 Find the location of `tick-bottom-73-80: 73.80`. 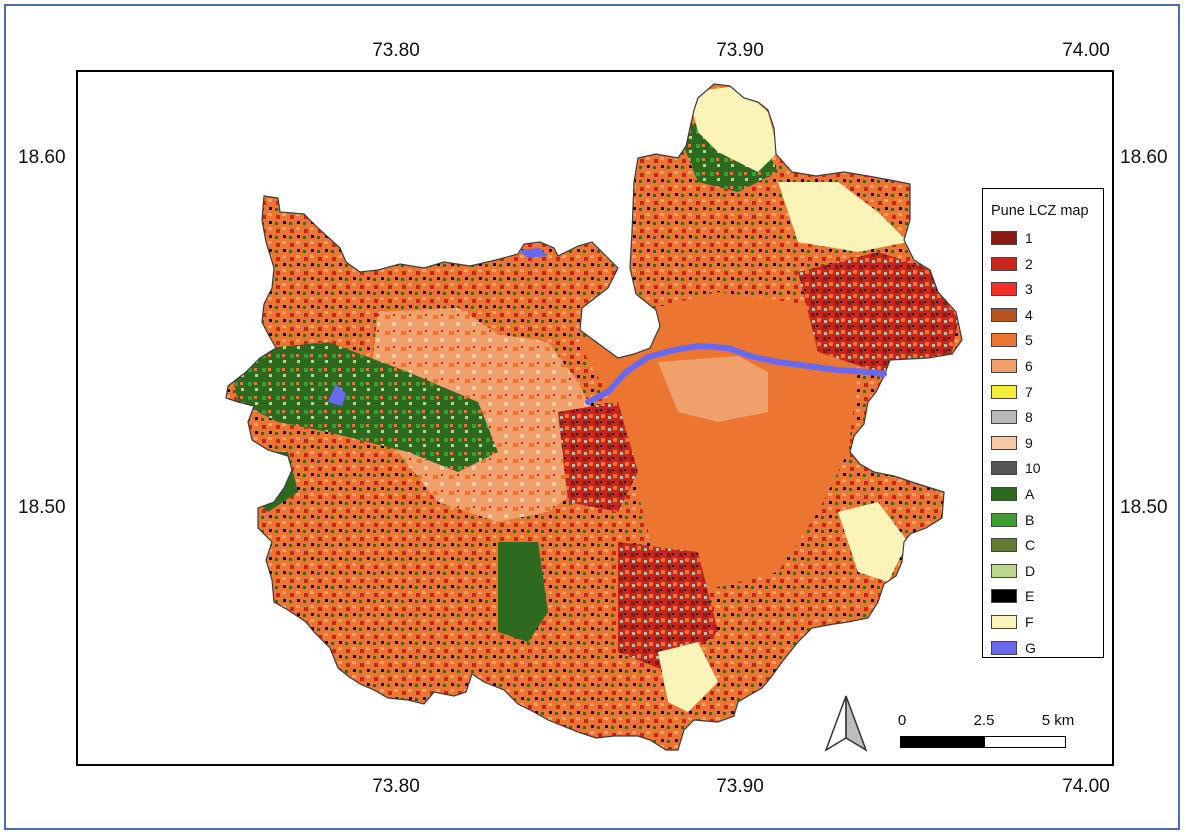

tick-bottom-73-80: 73.80 is located at coordinates (396, 786).